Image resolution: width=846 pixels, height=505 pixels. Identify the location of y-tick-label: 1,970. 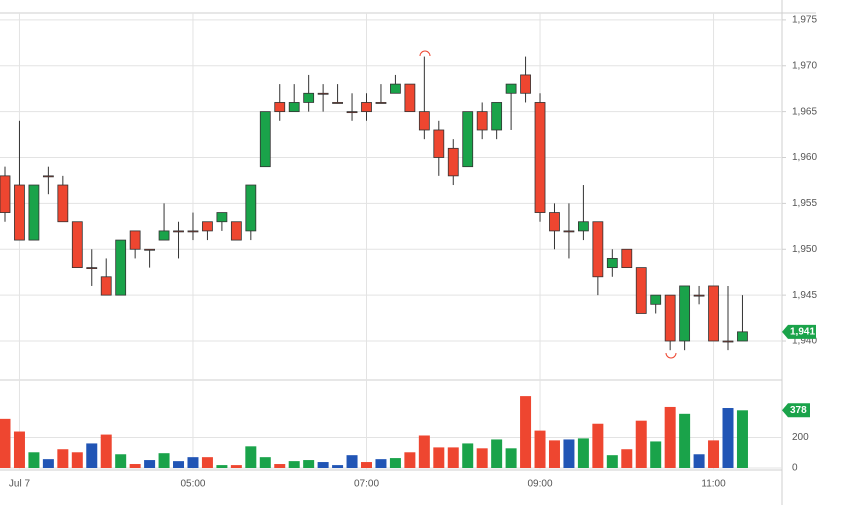
(804, 65).